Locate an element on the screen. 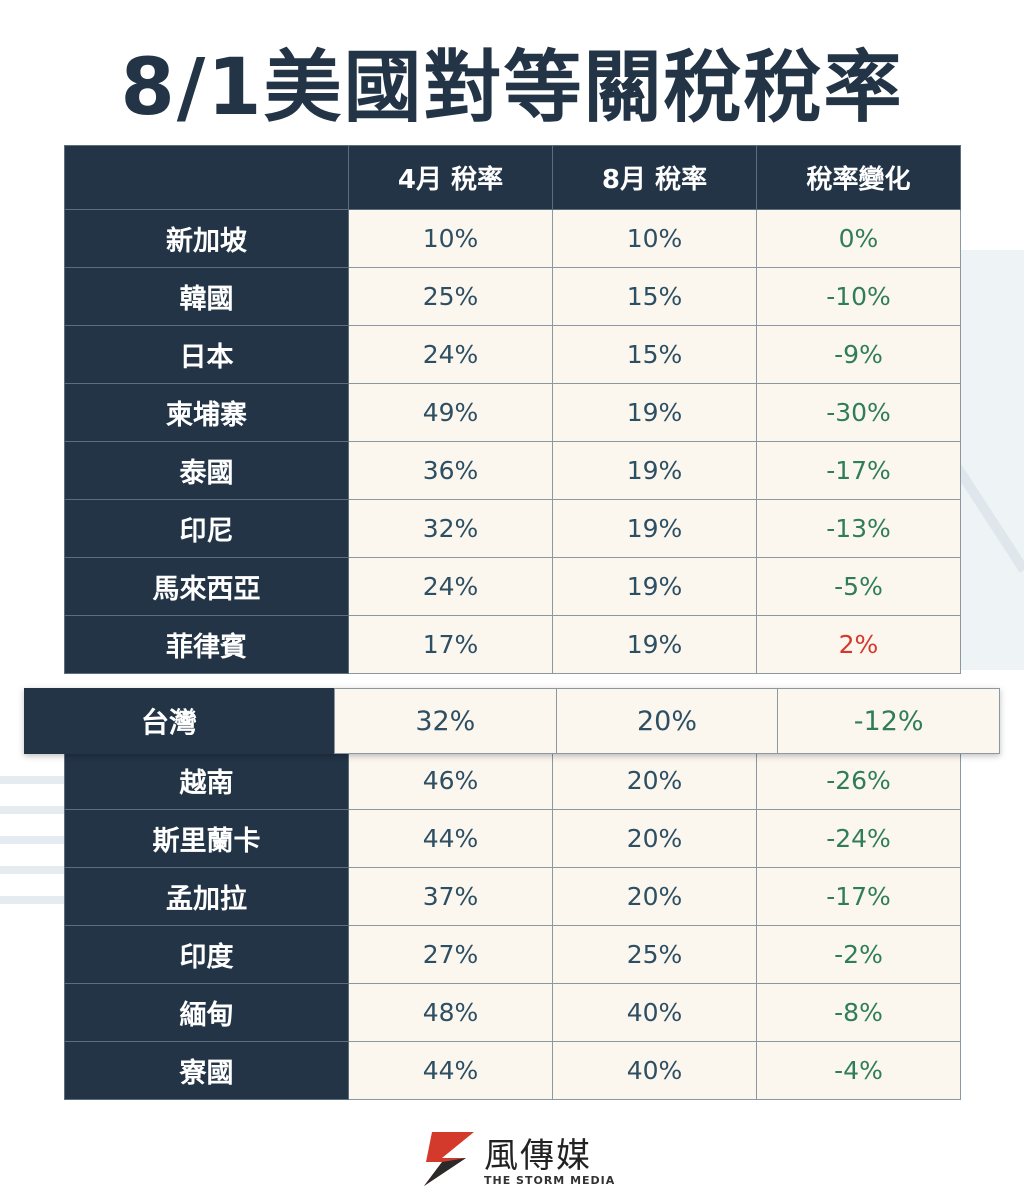 Image resolution: width=1024 pixels, height=1200 pixels. country-cell: 新加坡 is located at coordinates (206, 238).